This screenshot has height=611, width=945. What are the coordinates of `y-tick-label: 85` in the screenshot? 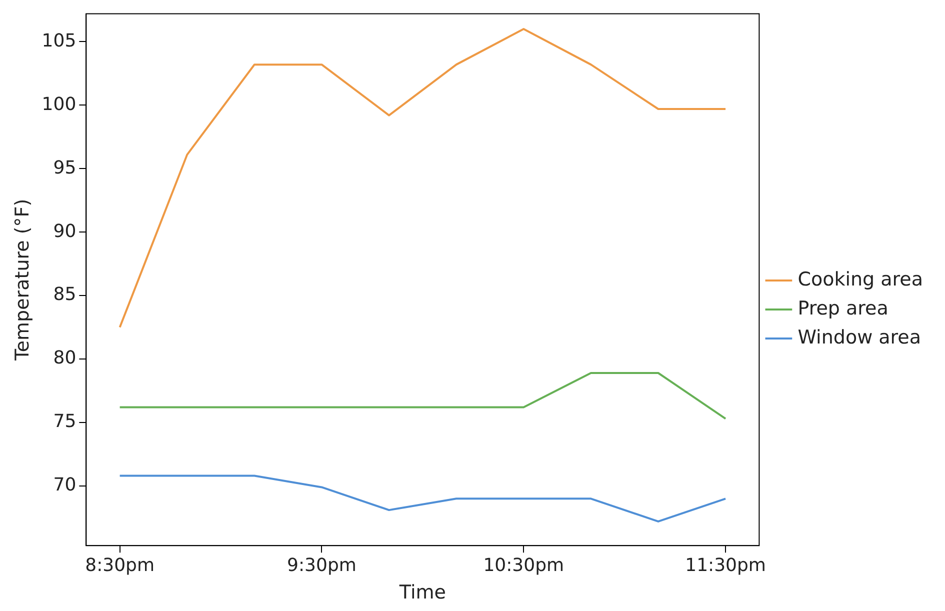 It's located at (64, 295).